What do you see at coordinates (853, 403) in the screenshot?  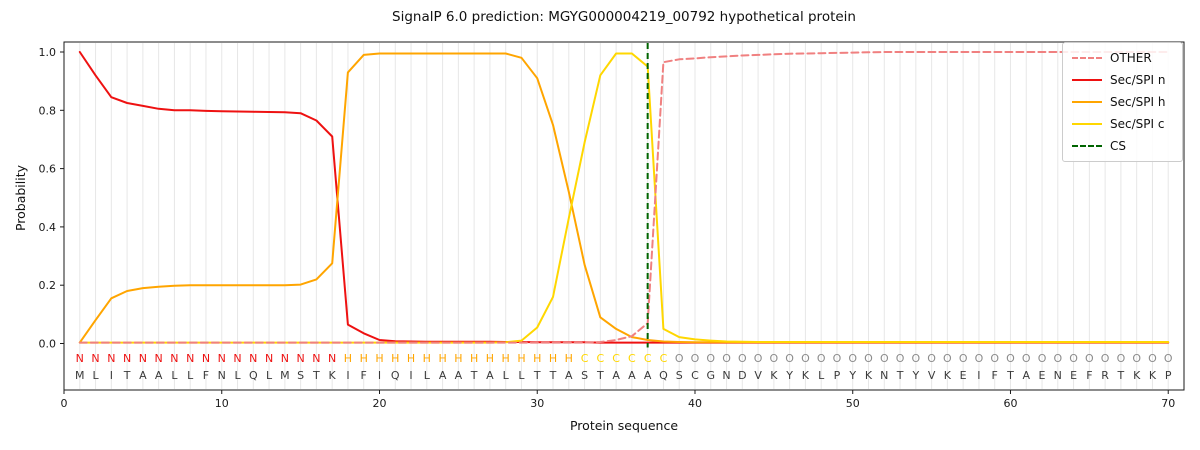 I see `x-tick-label: 50` at bounding box center [853, 403].